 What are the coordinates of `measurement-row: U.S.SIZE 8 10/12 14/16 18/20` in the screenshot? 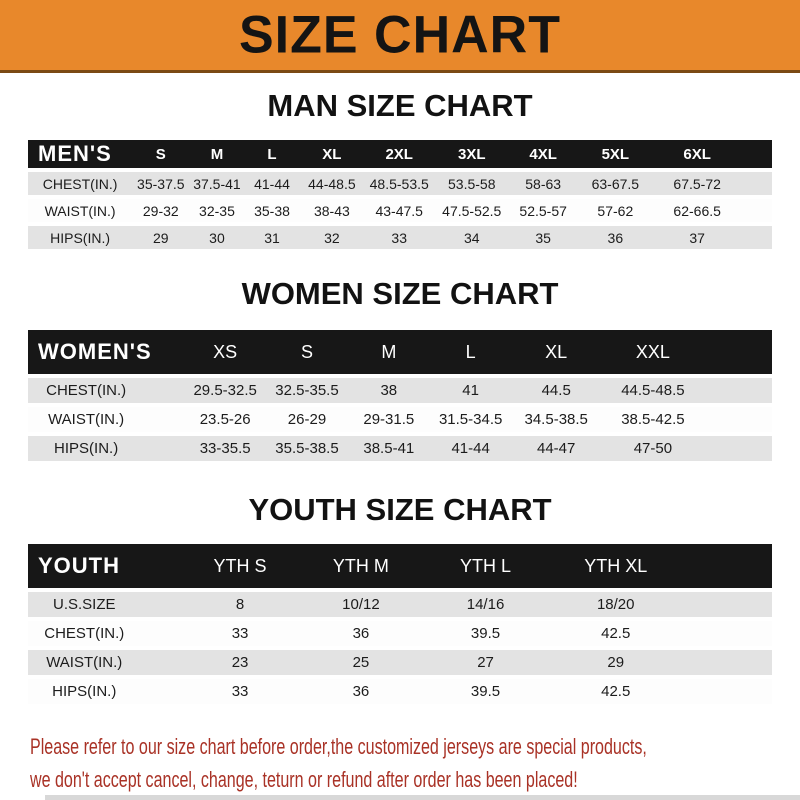 It's located at (400, 604).